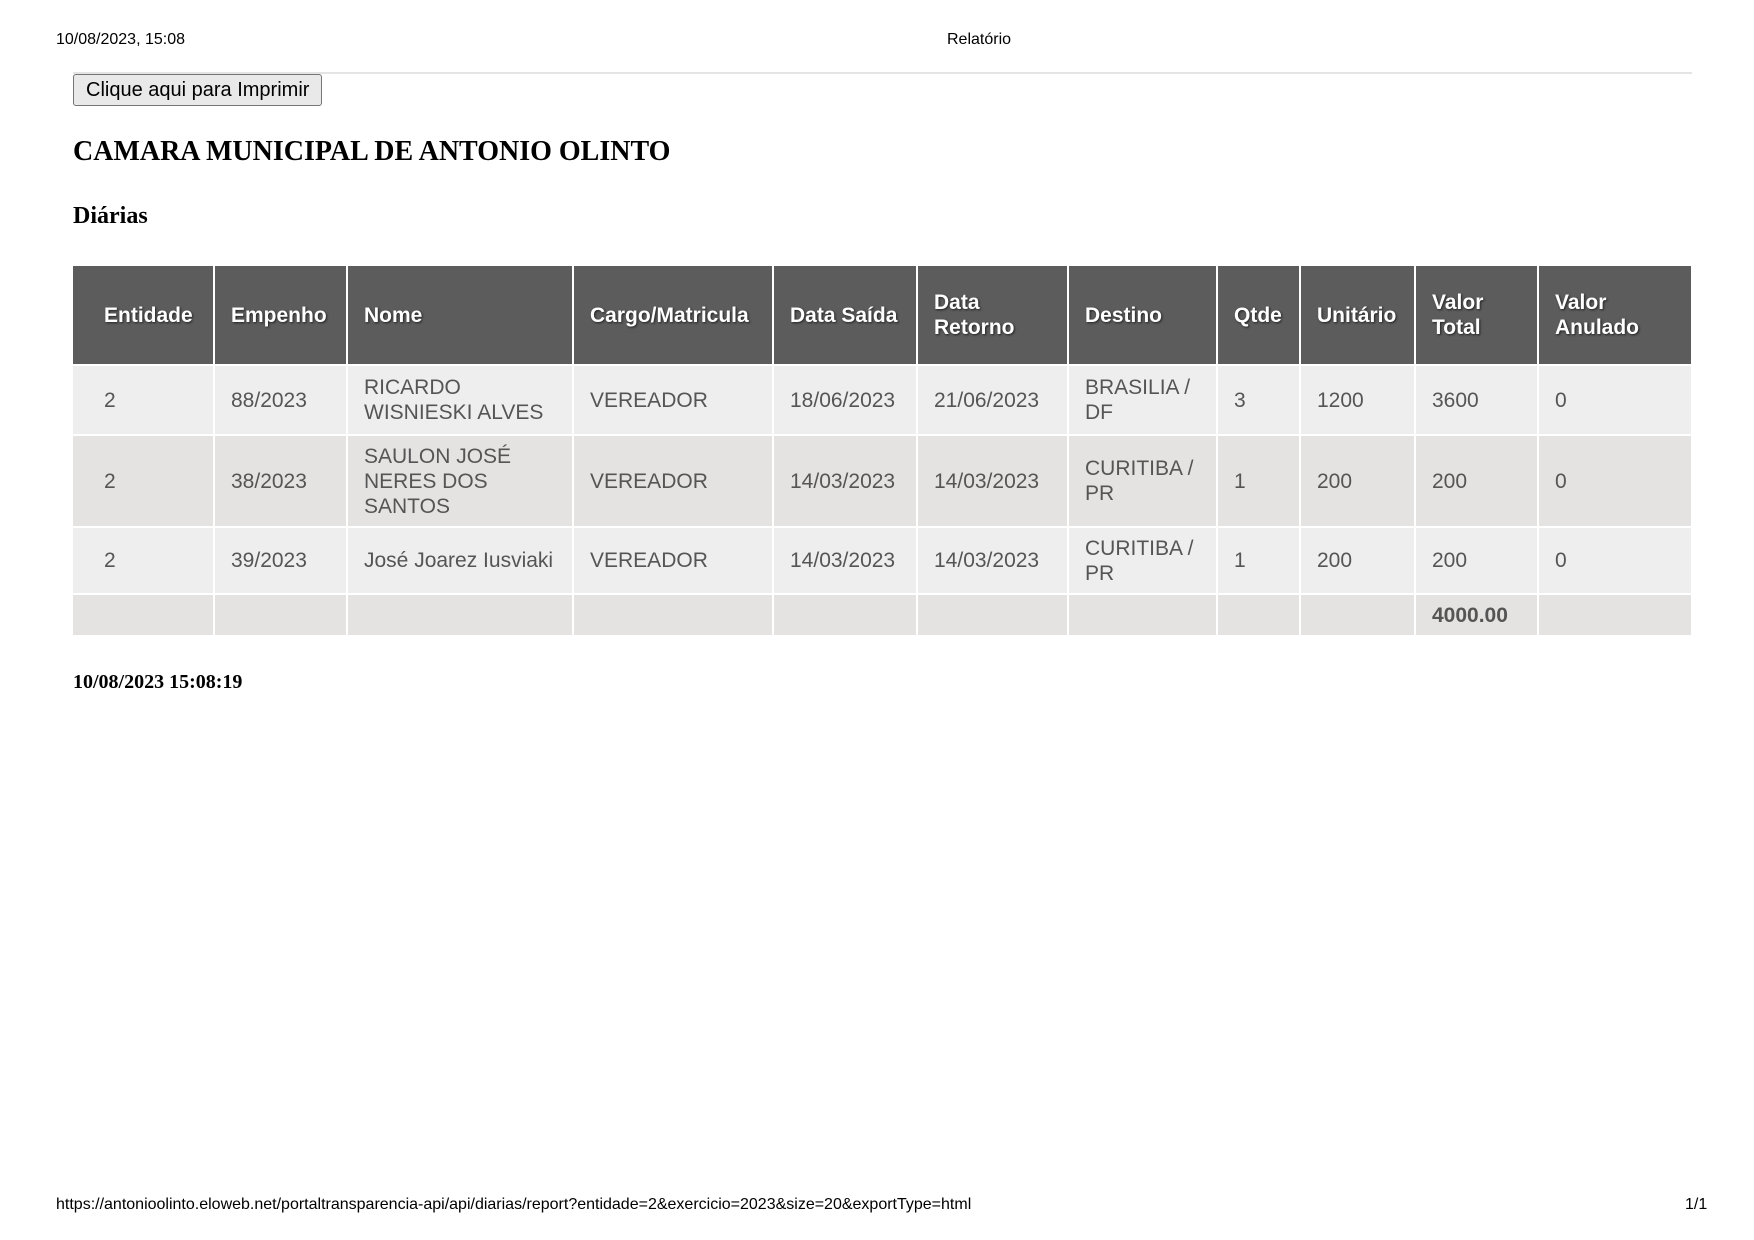 The image size is (1754, 1240). Describe the element at coordinates (979, 39) in the screenshot. I see `print-title: Relatório` at that location.